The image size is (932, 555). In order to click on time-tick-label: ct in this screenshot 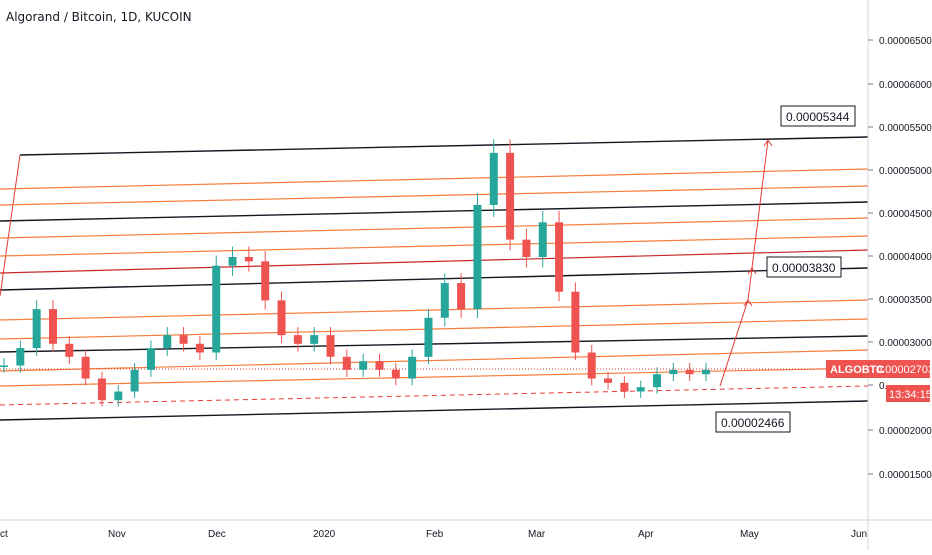, I will do `click(4, 534)`.